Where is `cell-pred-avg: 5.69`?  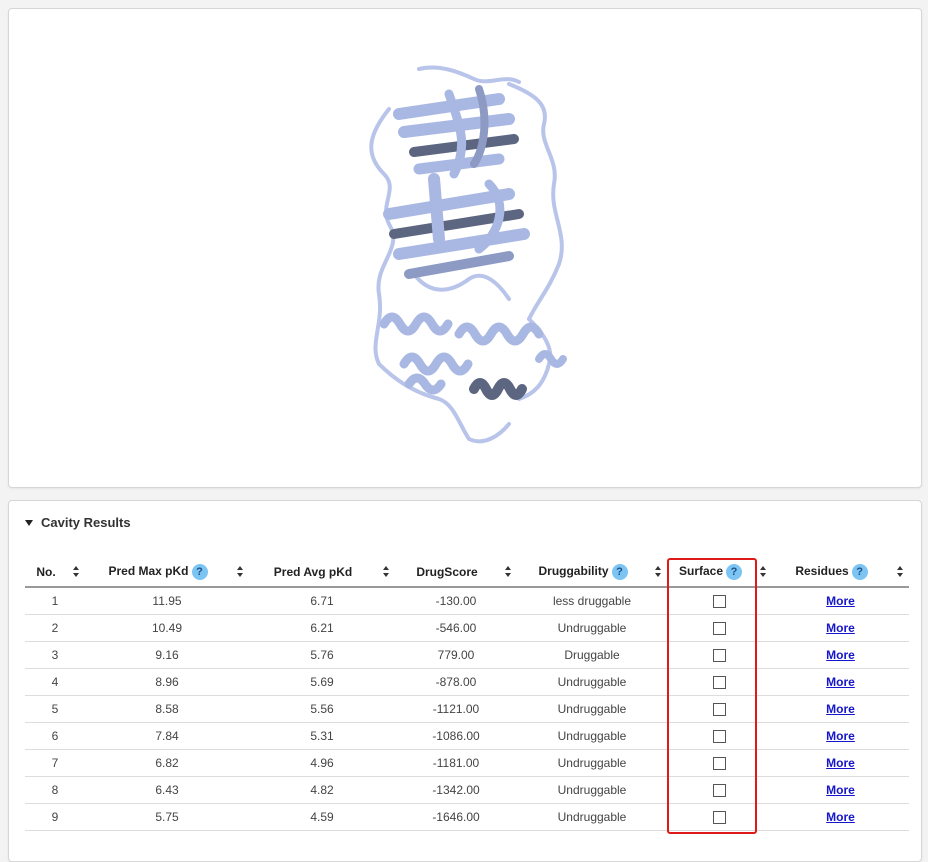
cell-pred-avg: 5.69 is located at coordinates (322, 682).